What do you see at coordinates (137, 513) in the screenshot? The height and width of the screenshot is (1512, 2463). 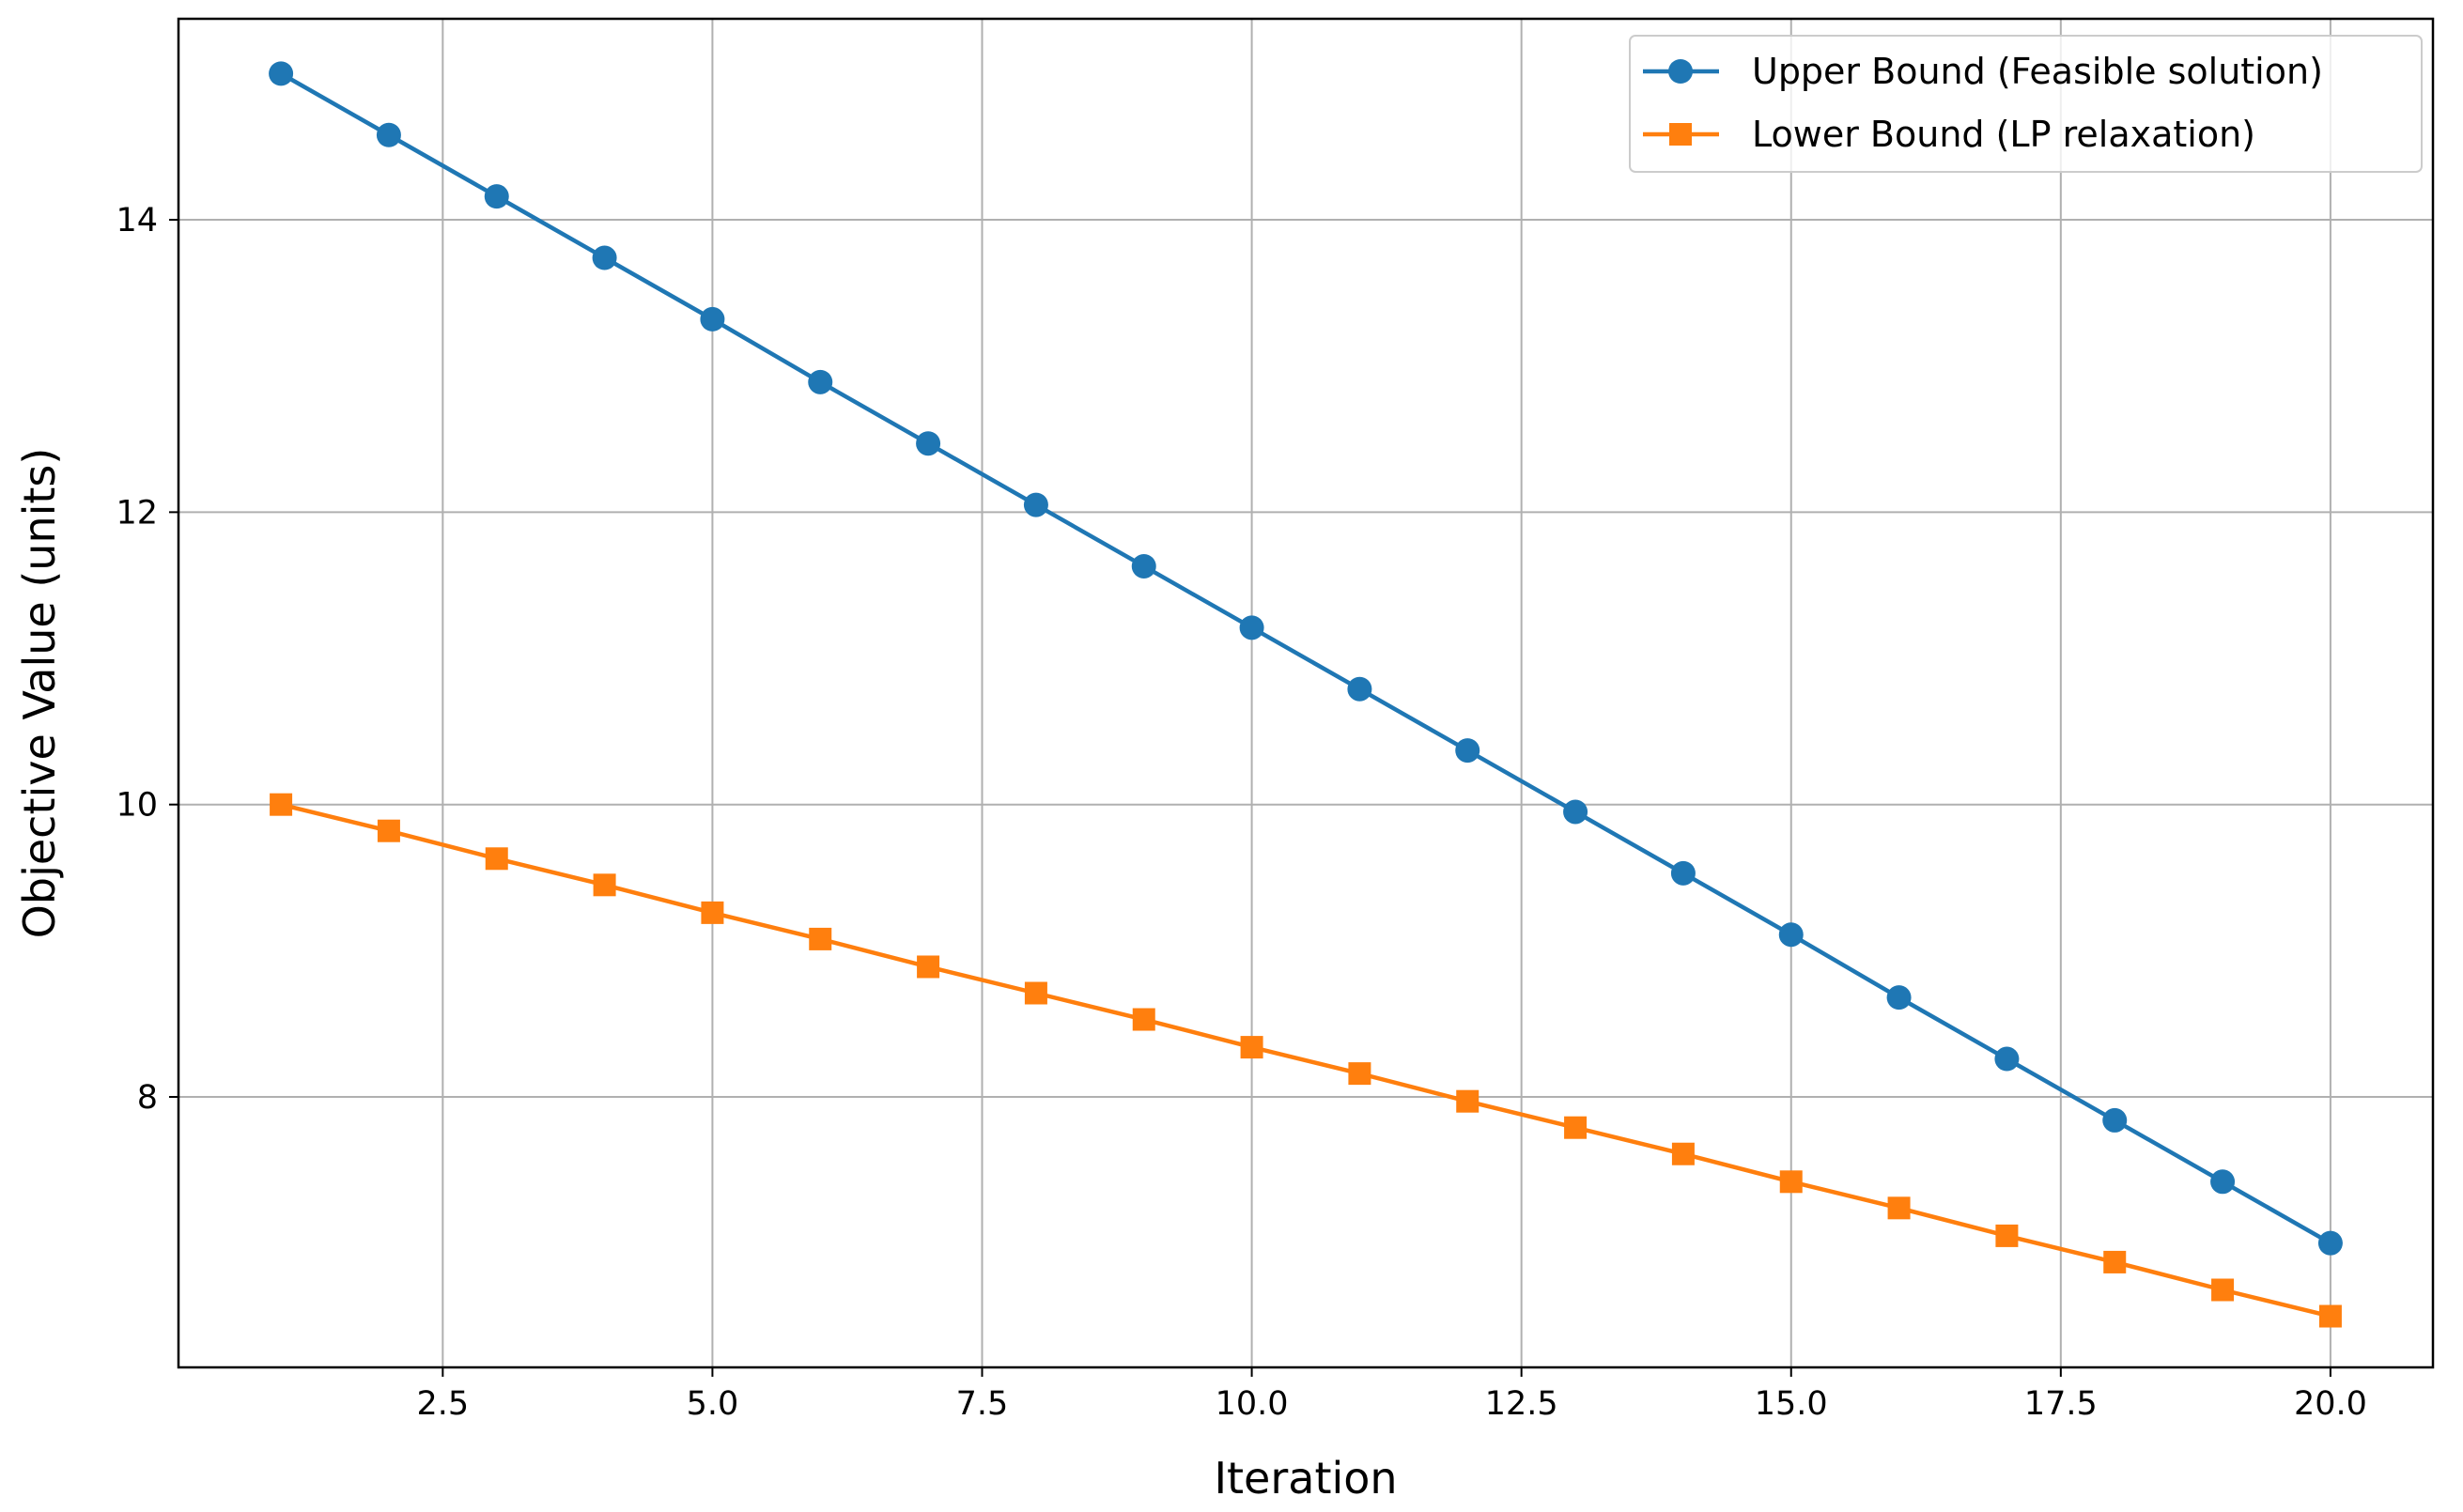 I see `y-tick-label: 12` at bounding box center [137, 513].